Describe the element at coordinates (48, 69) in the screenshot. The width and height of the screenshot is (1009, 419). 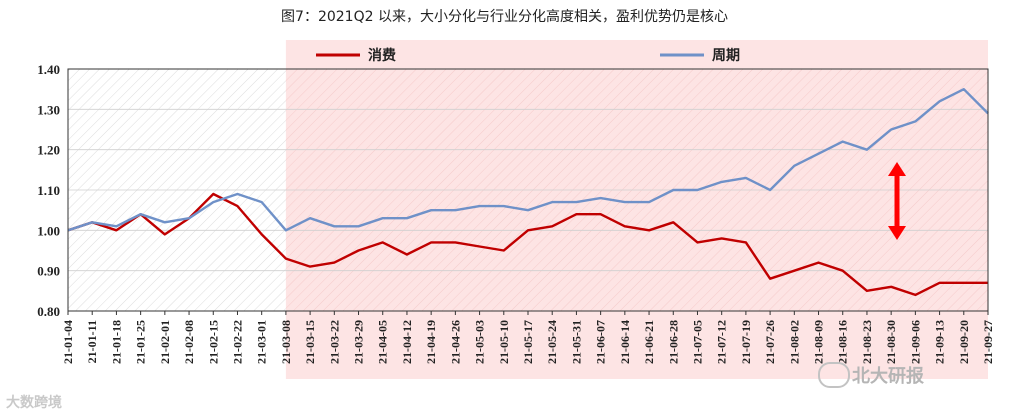
I see `y-tick-label: 1.40` at that location.